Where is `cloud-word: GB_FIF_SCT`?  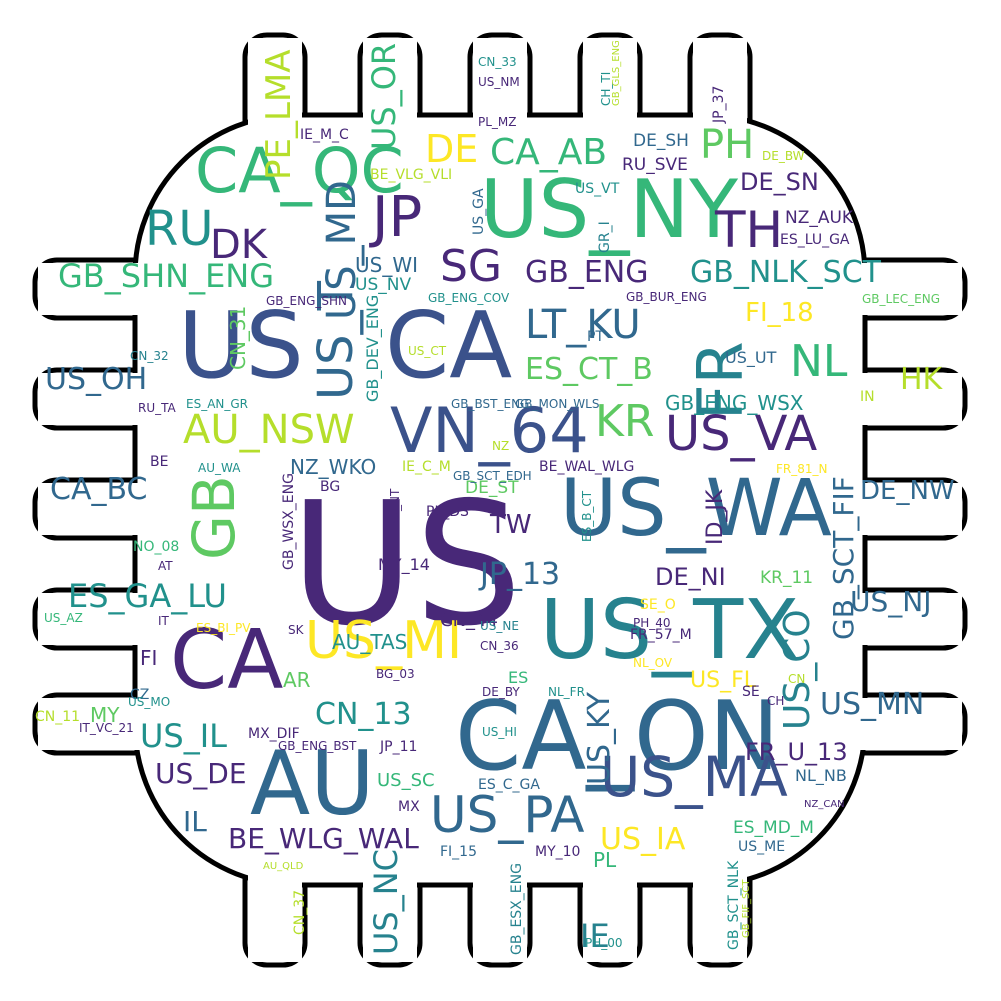
cloud-word: GB_FIF_SCT is located at coordinates (746, 908).